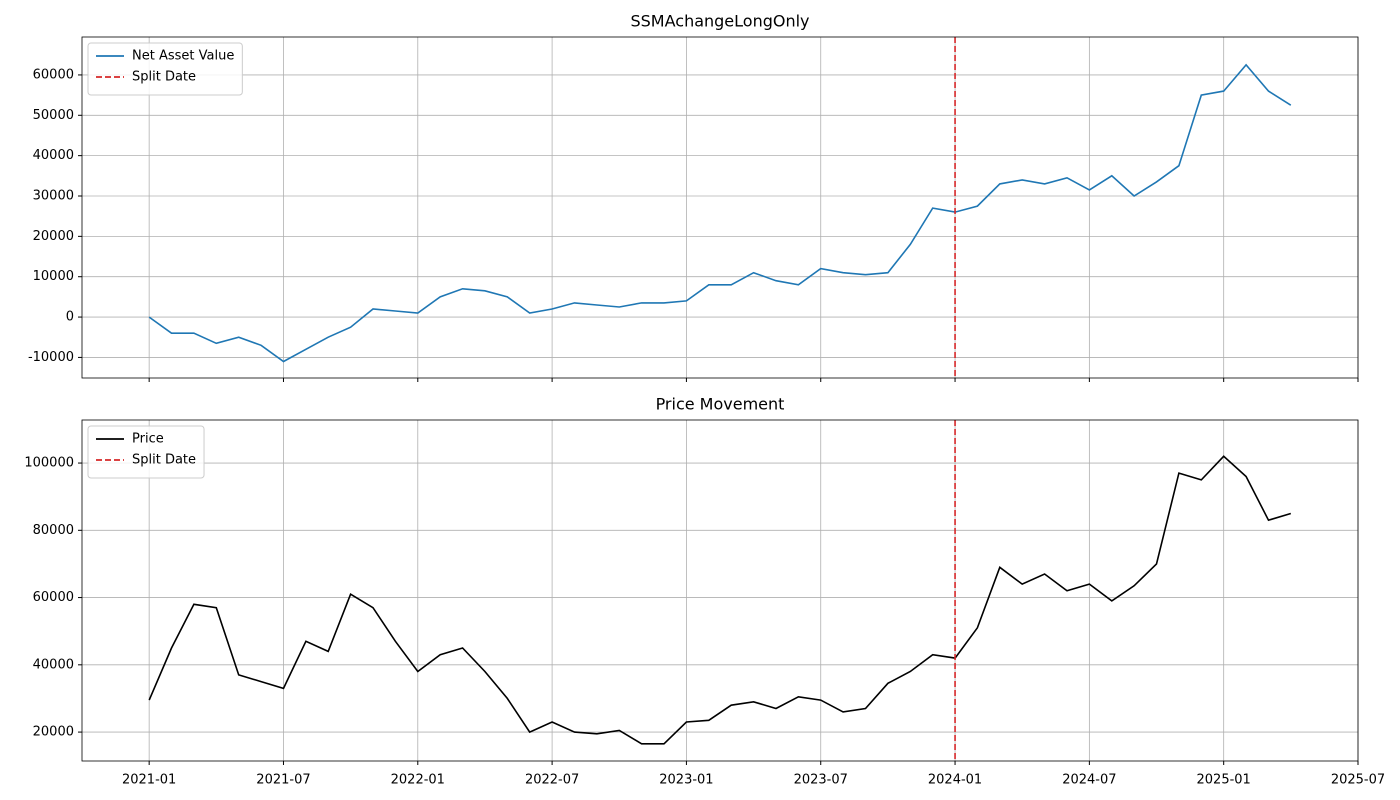 The width and height of the screenshot is (1400, 800). What do you see at coordinates (165, 69) in the screenshot?
I see `legend-box` at bounding box center [165, 69].